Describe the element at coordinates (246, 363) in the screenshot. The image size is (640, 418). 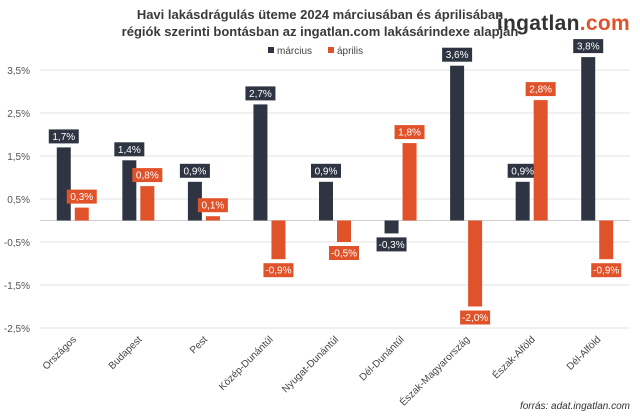
I see `x-tick-label: Közép-Dunántúl` at that location.